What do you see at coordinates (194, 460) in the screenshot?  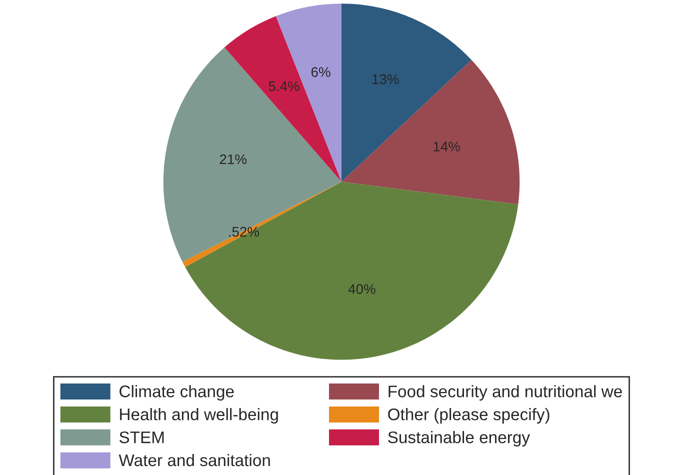 I see `legend-label: Water and sanitation` at bounding box center [194, 460].